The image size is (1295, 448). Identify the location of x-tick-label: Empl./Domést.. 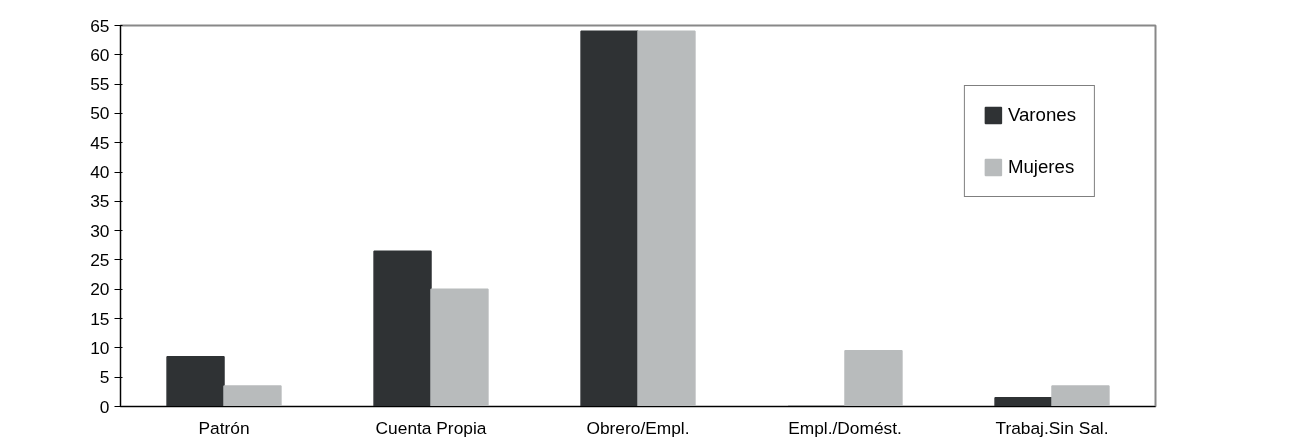
(845, 427).